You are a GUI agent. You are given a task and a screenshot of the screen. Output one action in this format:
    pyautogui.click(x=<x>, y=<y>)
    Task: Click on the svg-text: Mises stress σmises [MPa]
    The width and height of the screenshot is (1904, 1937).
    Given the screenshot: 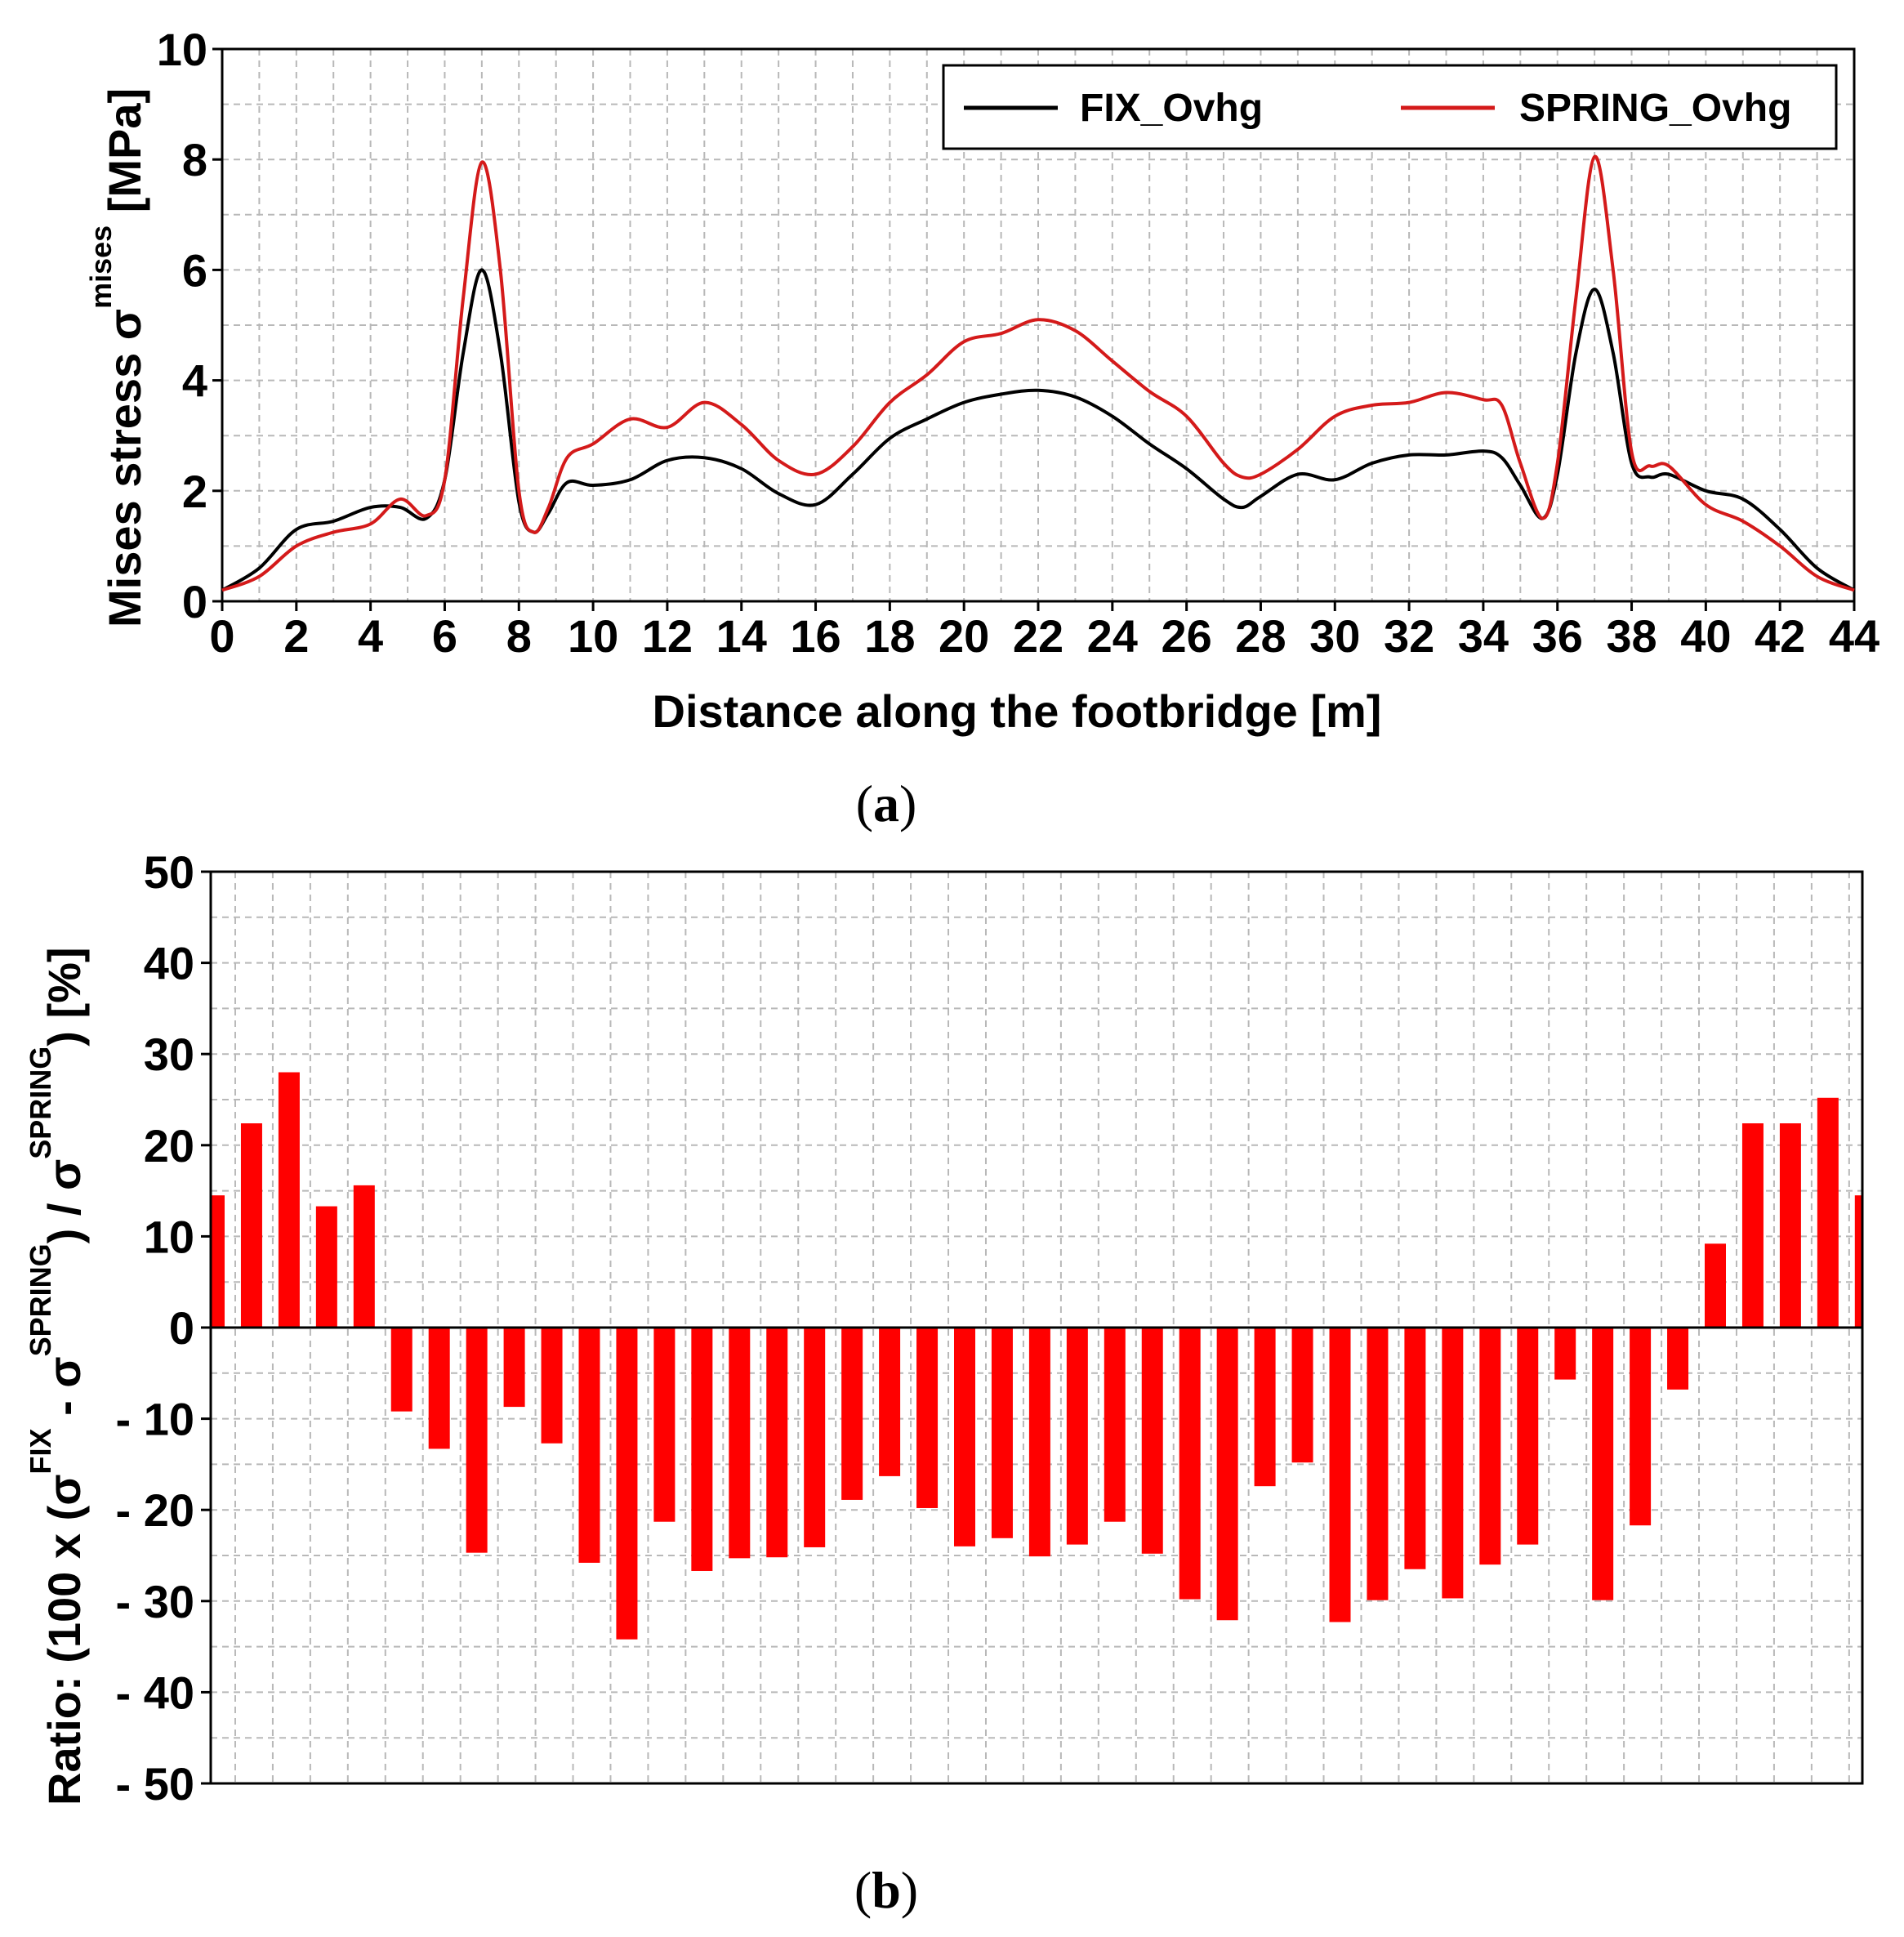 What is the action you would take?
    pyautogui.click(x=117, y=357)
    